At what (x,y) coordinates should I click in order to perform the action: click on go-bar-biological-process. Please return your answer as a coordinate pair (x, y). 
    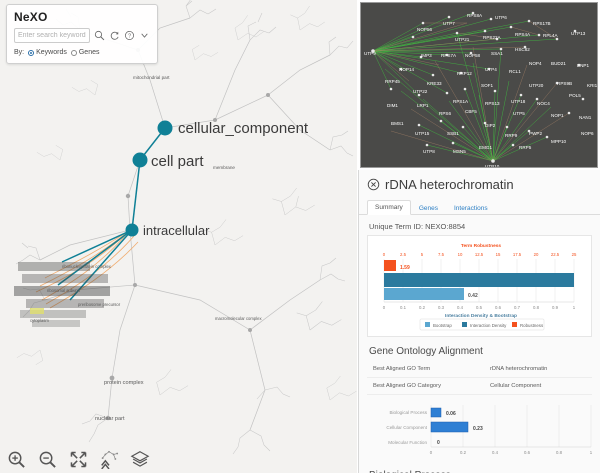
    Looking at the image, I should click on (436, 412).